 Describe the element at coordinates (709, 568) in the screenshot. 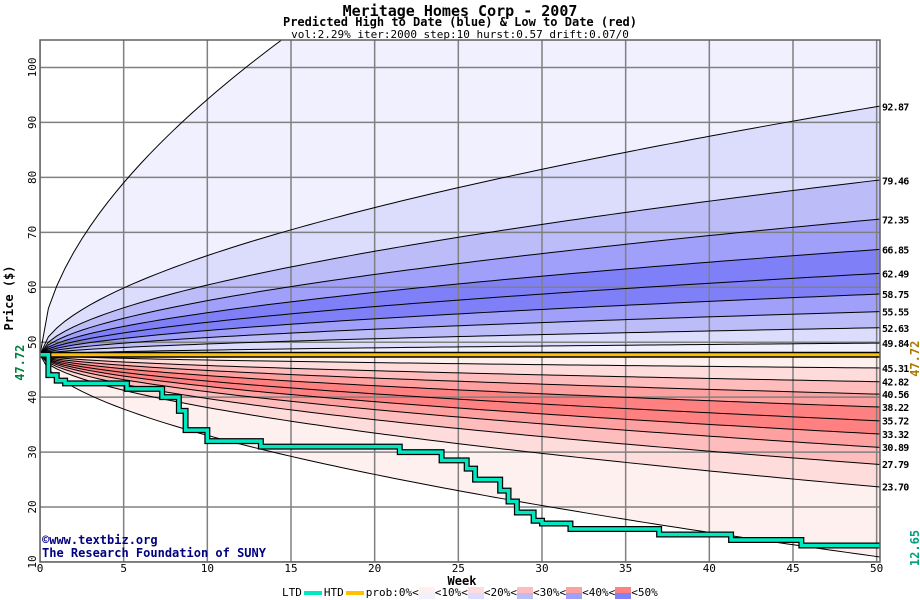

I see `x-tick-label: 40` at that location.